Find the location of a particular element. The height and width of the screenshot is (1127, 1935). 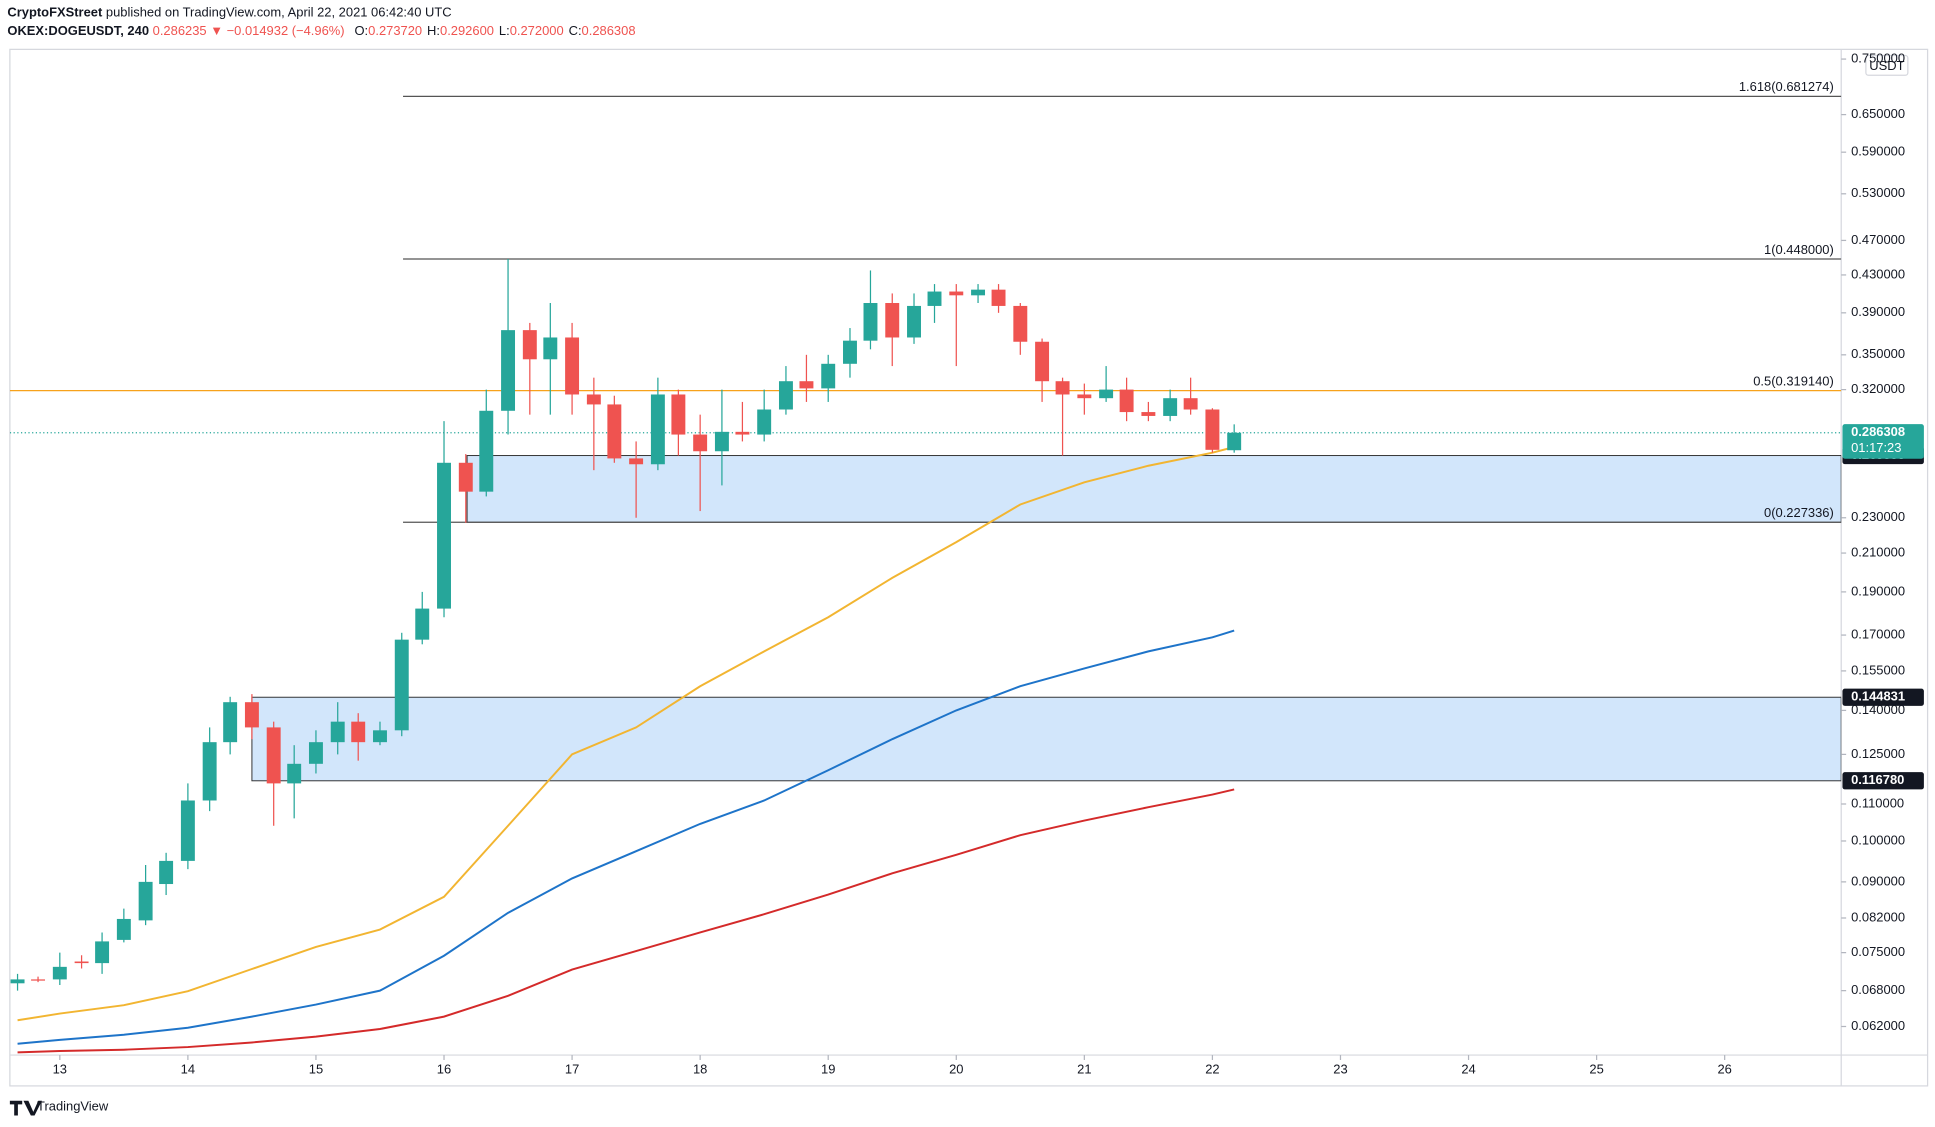

y-tick-label: 0.390000 is located at coordinates (1878, 311).